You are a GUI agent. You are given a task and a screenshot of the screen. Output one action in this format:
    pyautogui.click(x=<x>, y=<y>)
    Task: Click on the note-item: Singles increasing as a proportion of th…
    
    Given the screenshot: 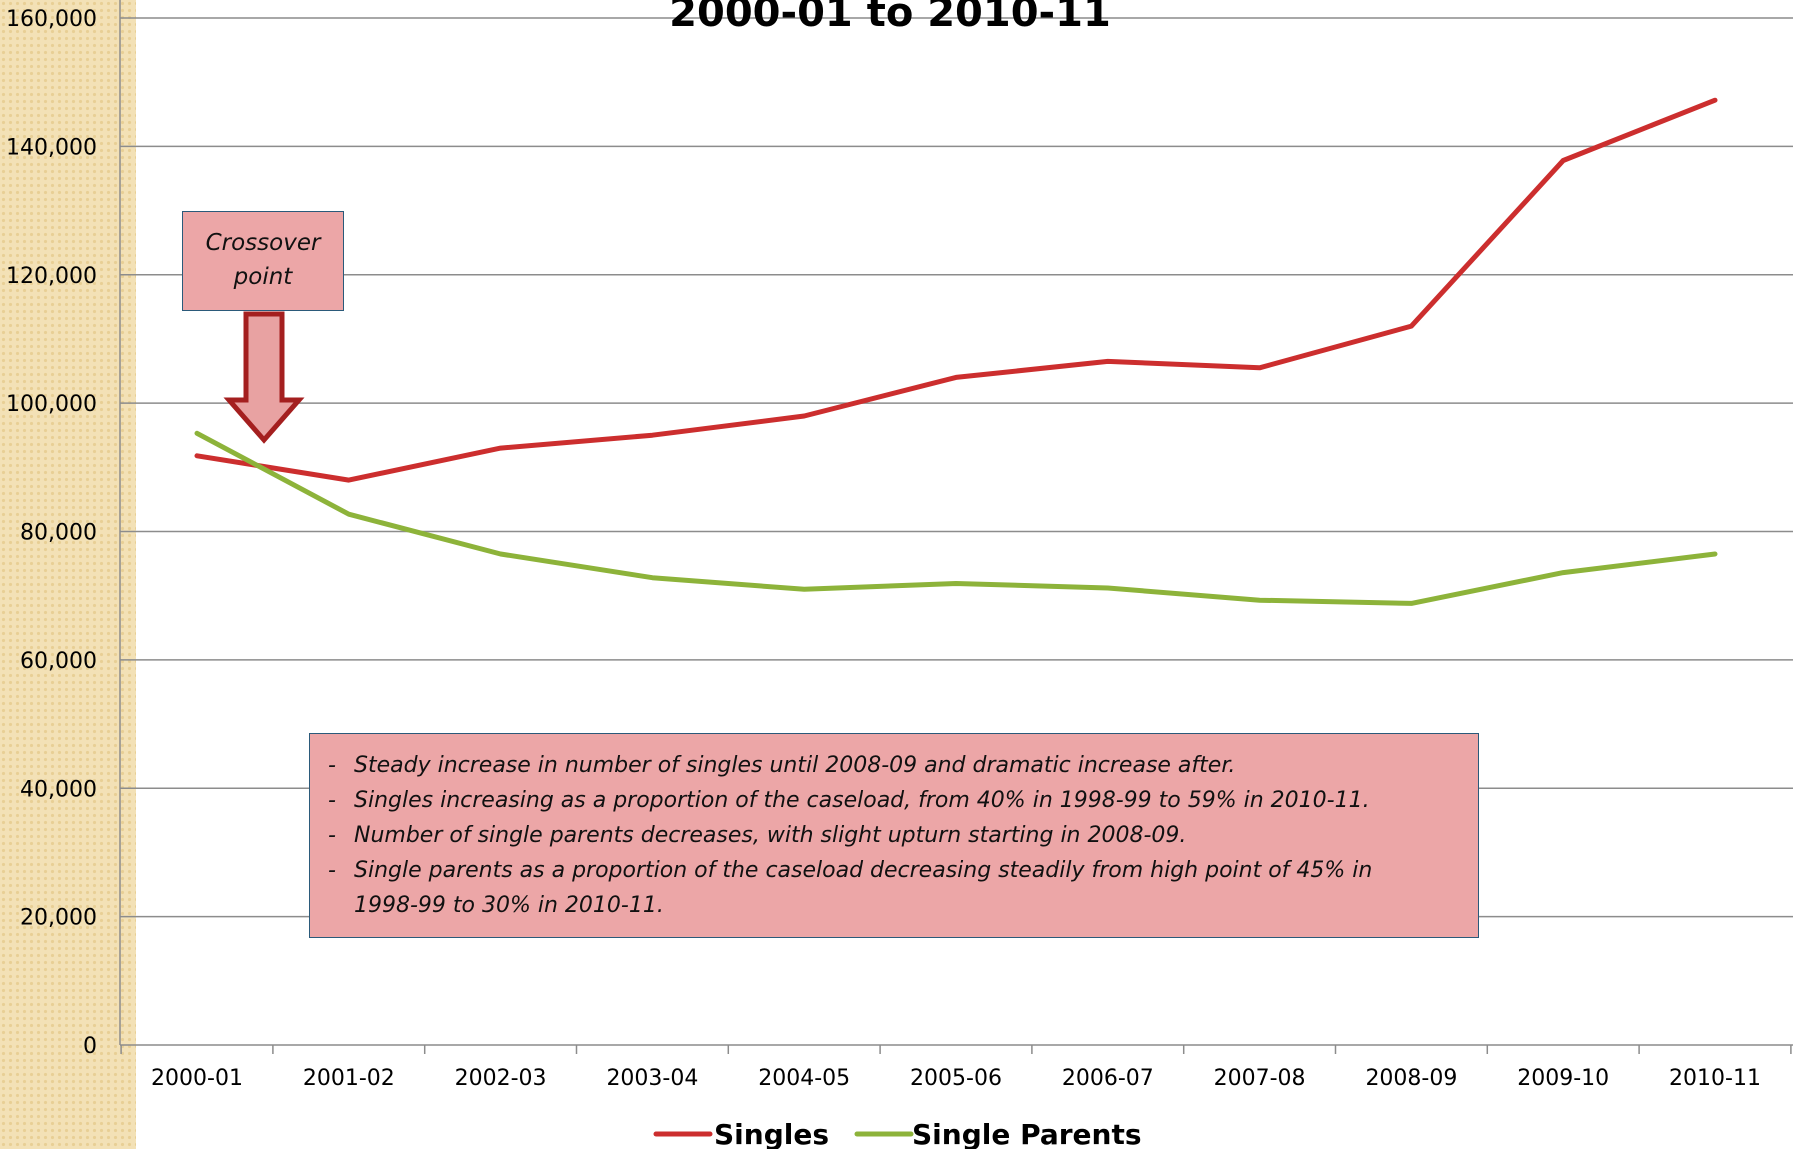 What is the action you would take?
    pyautogui.click(x=895, y=800)
    